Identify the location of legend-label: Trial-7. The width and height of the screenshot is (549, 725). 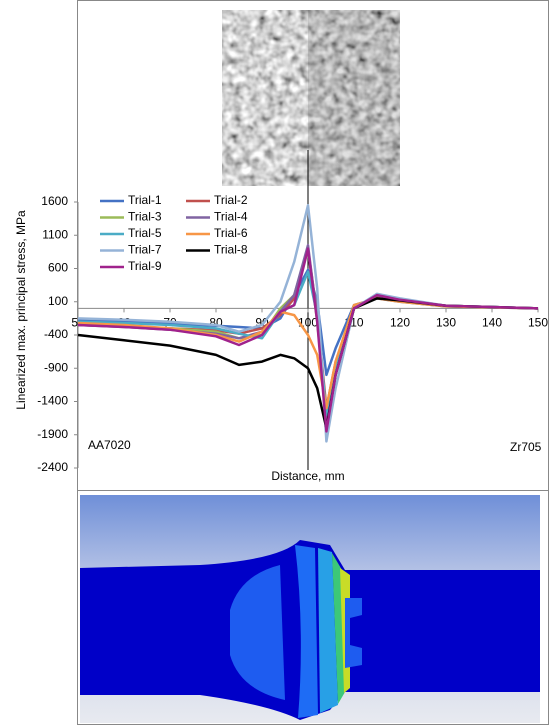
(145, 250).